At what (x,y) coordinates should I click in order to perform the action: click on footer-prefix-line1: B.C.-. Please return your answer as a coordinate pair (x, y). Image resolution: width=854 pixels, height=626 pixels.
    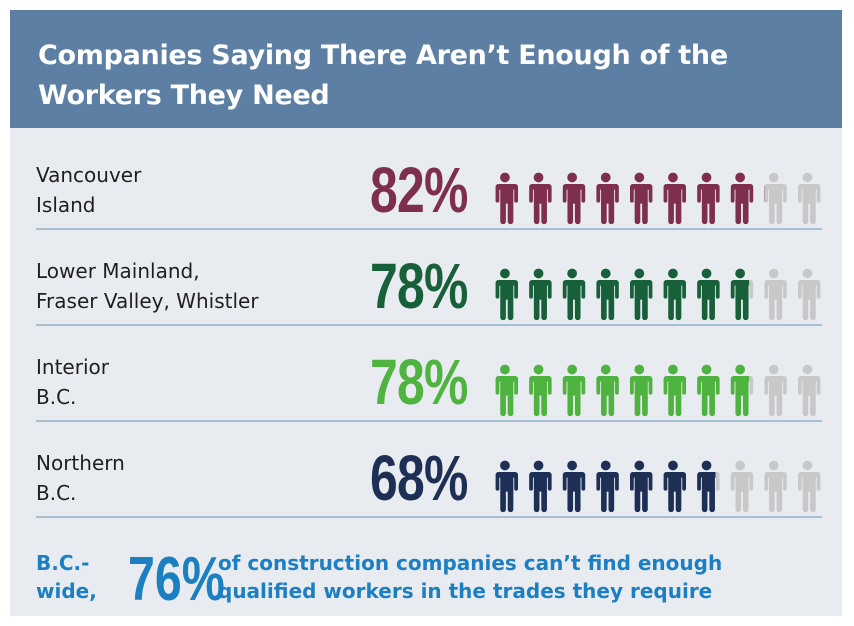
    Looking at the image, I should click on (63, 563).